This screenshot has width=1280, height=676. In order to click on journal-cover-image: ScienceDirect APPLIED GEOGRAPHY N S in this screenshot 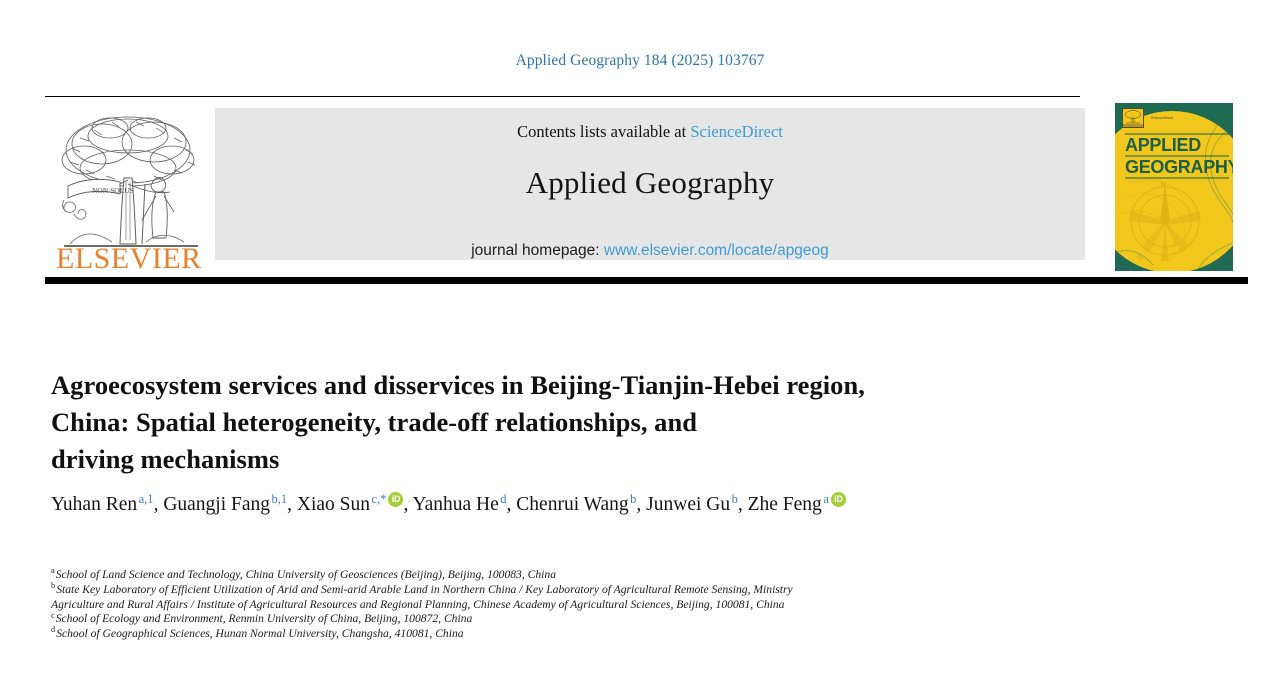, I will do `click(1174, 187)`.